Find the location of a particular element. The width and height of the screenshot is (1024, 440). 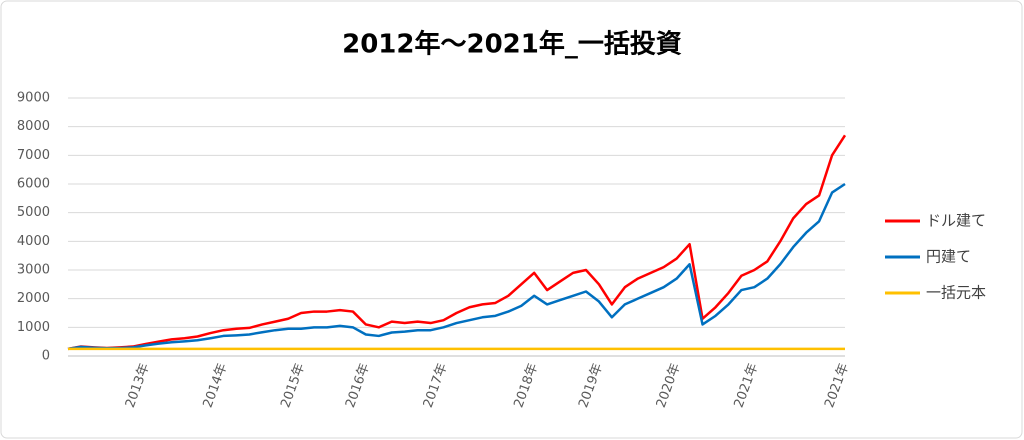

y-tick-label: 1000 is located at coordinates (33, 327).